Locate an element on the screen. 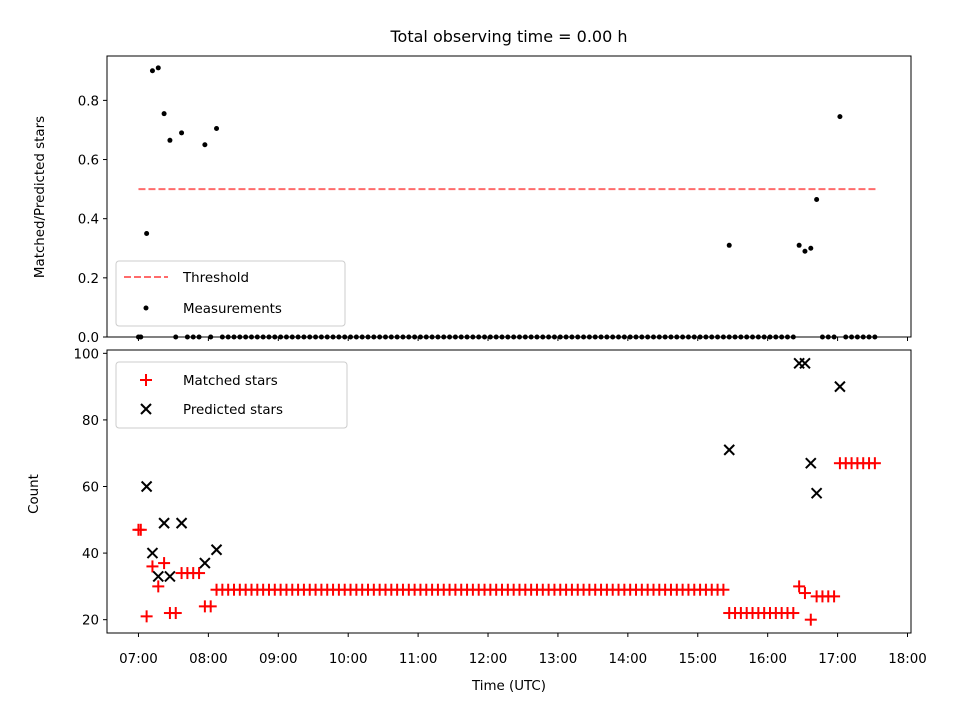 Image resolution: width=960 pixels, height=720 pixels. matched-legend-label: Matched stars is located at coordinates (230, 381).